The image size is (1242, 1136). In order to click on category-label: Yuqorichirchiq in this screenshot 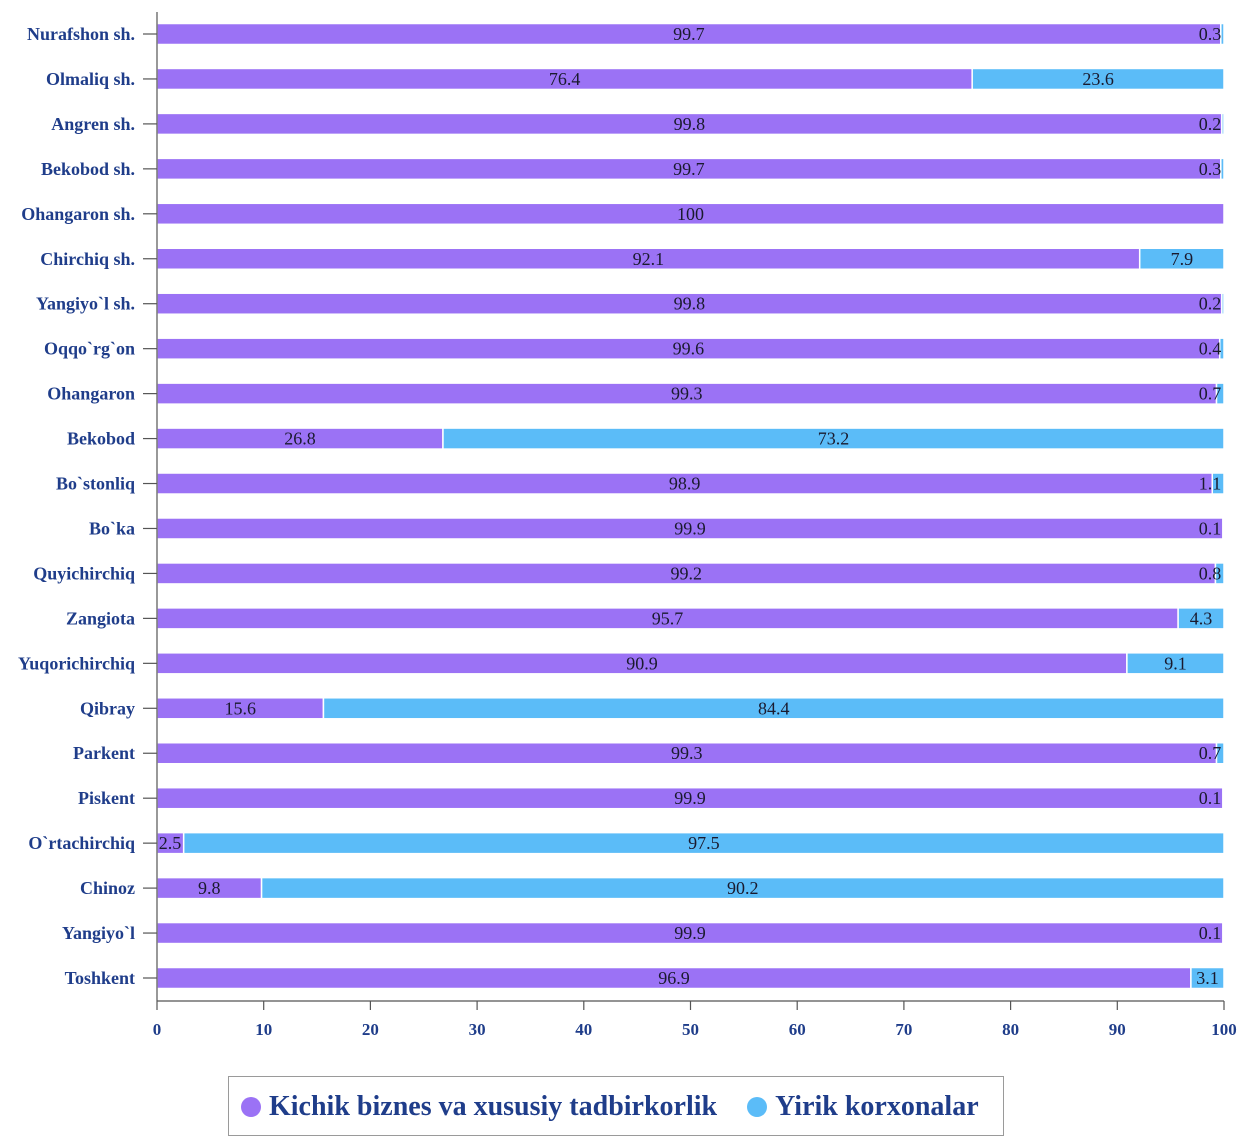, I will do `click(76, 663)`.